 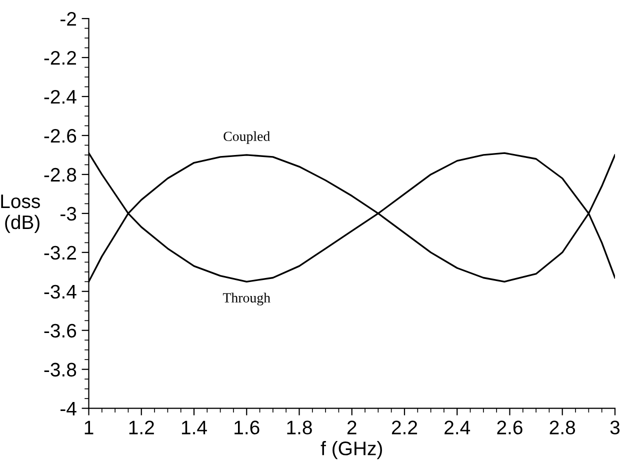 What do you see at coordinates (141, 427) in the screenshot?
I see `x-tick-label: 1.2` at bounding box center [141, 427].